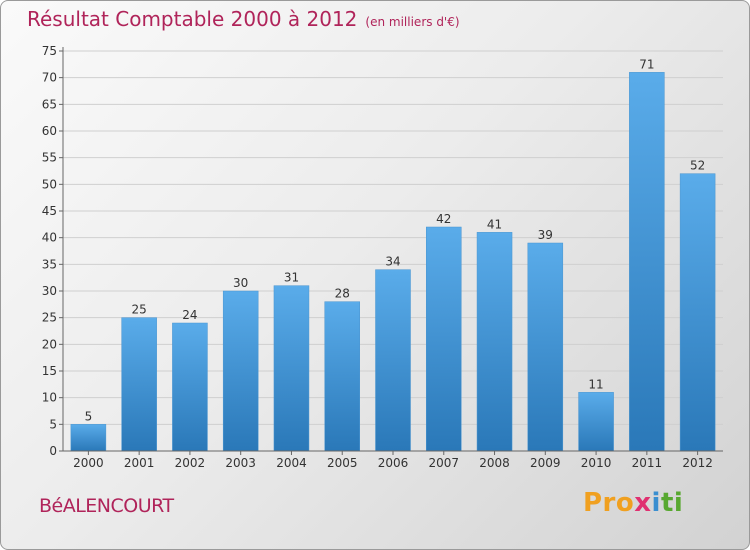  Describe the element at coordinates (444, 339) in the screenshot. I see `bar-2007` at that location.